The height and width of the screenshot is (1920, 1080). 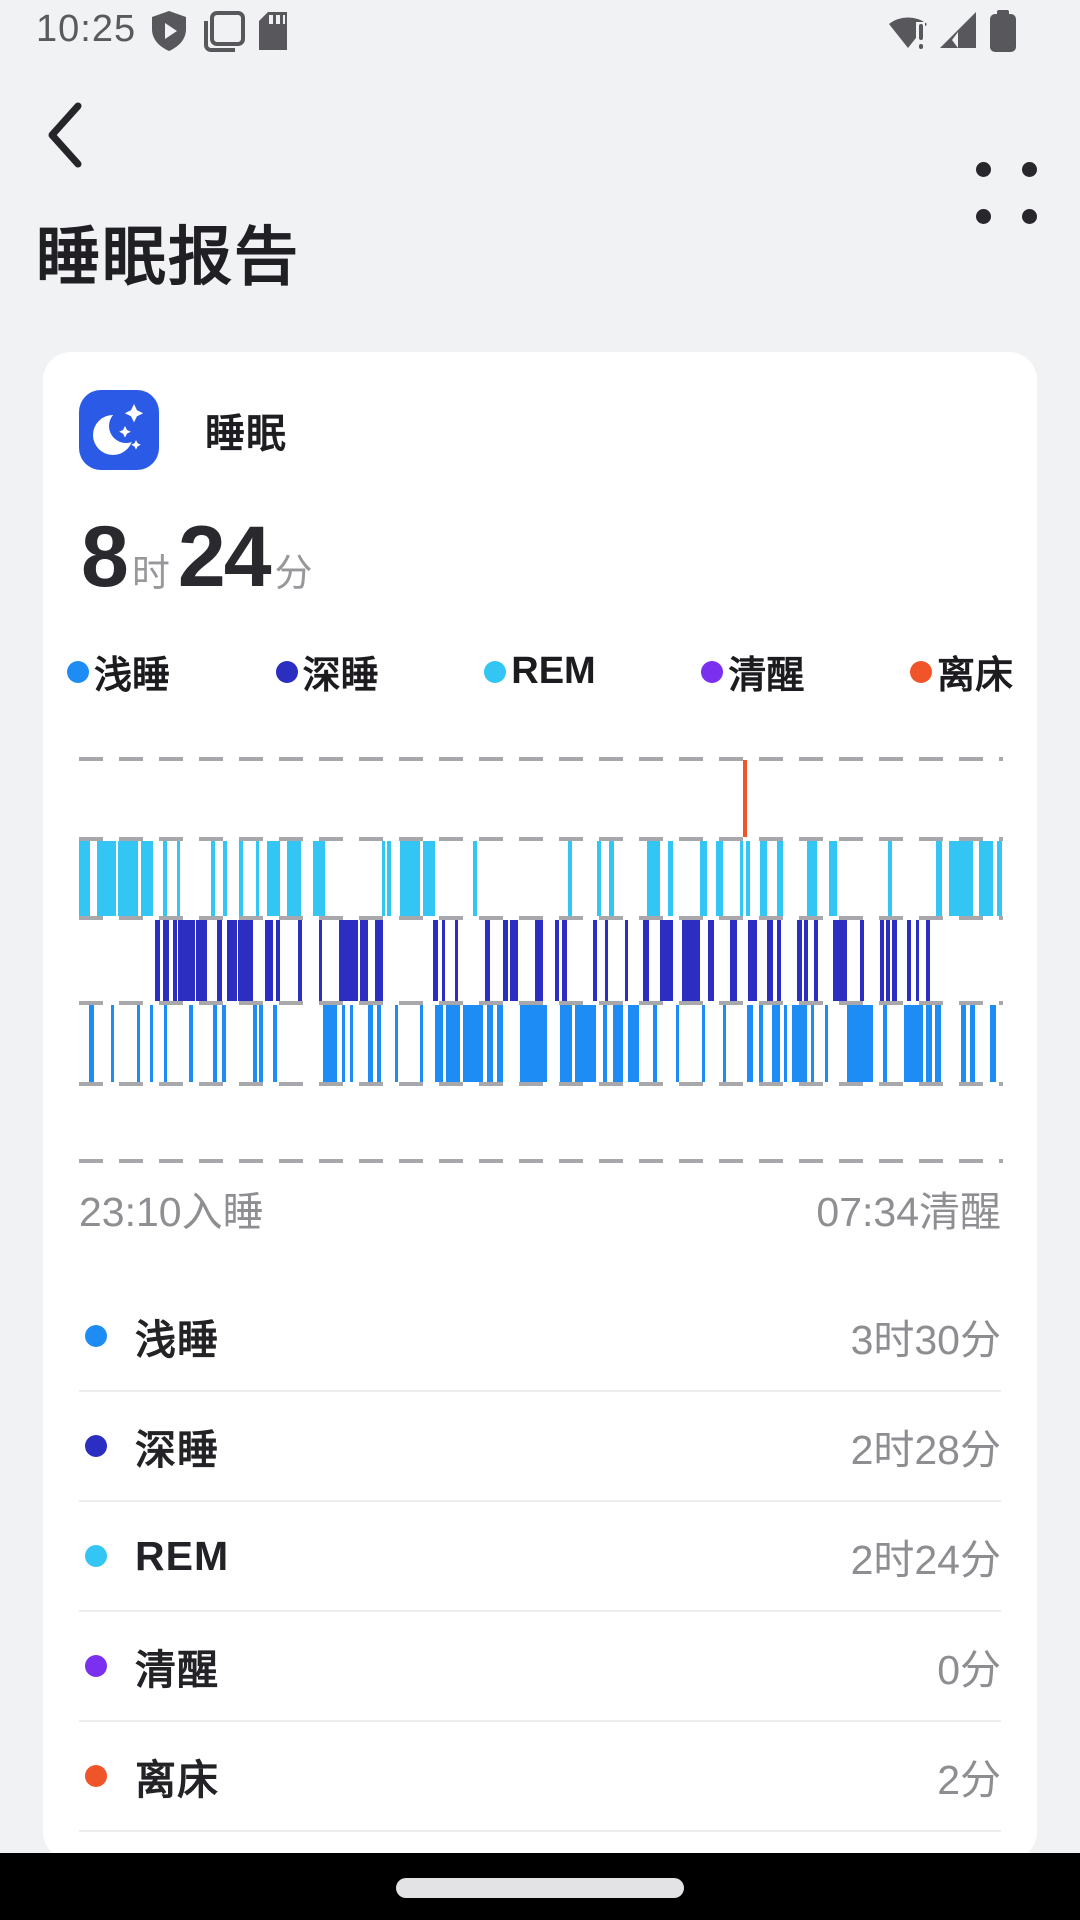 What do you see at coordinates (925, 1450) in the screenshot?
I see `stat-value: 2时28分` at bounding box center [925, 1450].